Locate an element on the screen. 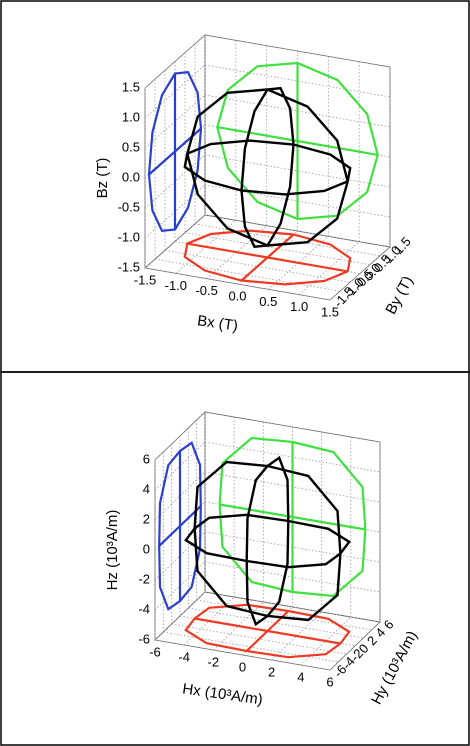  z-tick-label: -4 is located at coordinates (144, 608).